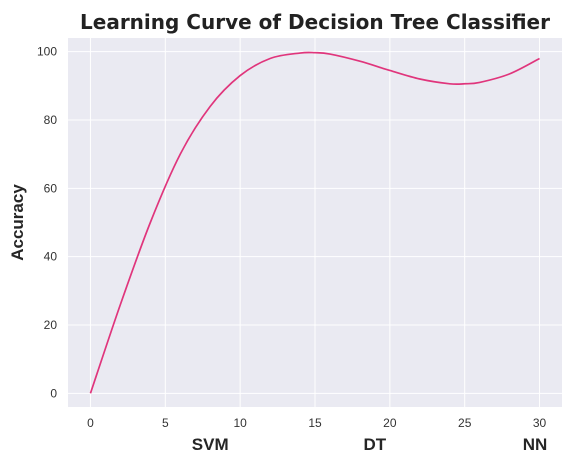 The image size is (572, 464). I want to click on x-tick-label: 30, so click(540, 423).